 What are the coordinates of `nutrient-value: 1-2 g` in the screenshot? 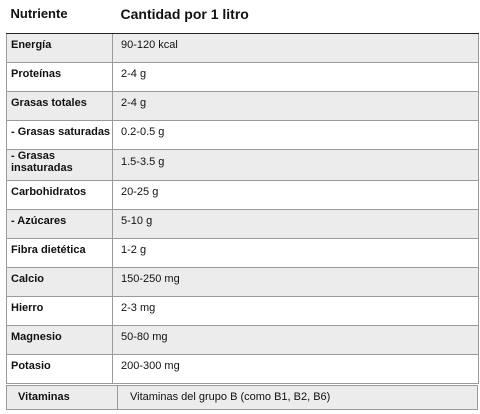 It's located at (295, 252).